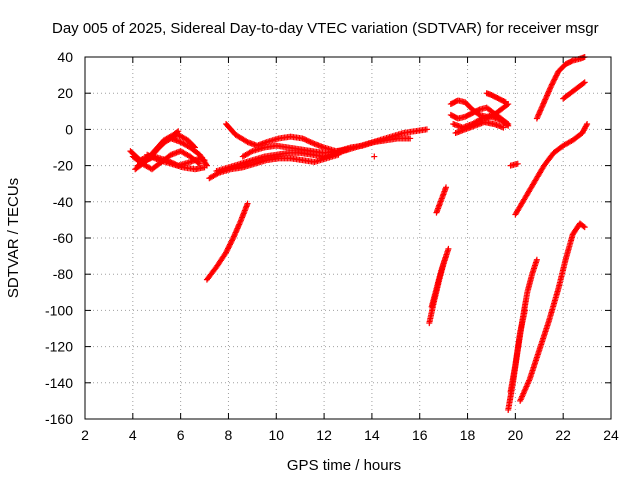 The height and width of the screenshot is (480, 640). What do you see at coordinates (59, 347) in the screenshot?
I see `y-tick-label: -120` at bounding box center [59, 347].